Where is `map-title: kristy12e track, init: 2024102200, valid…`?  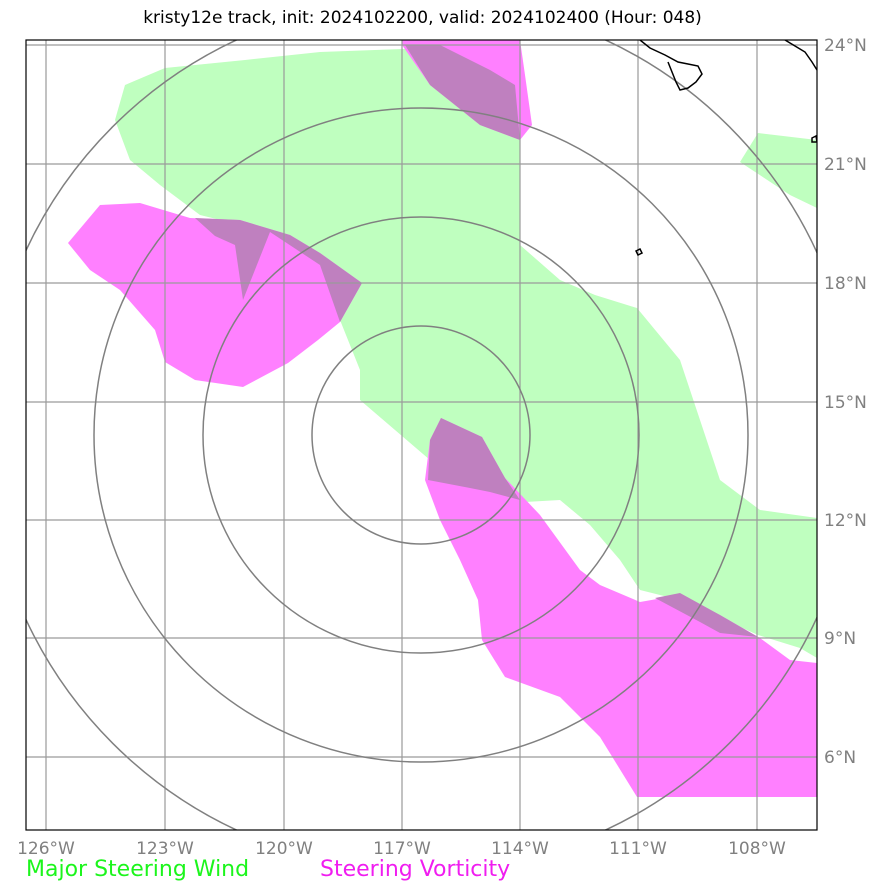 map-title: kristy12e track, init: 2024102200, valid… is located at coordinates (422, 18).